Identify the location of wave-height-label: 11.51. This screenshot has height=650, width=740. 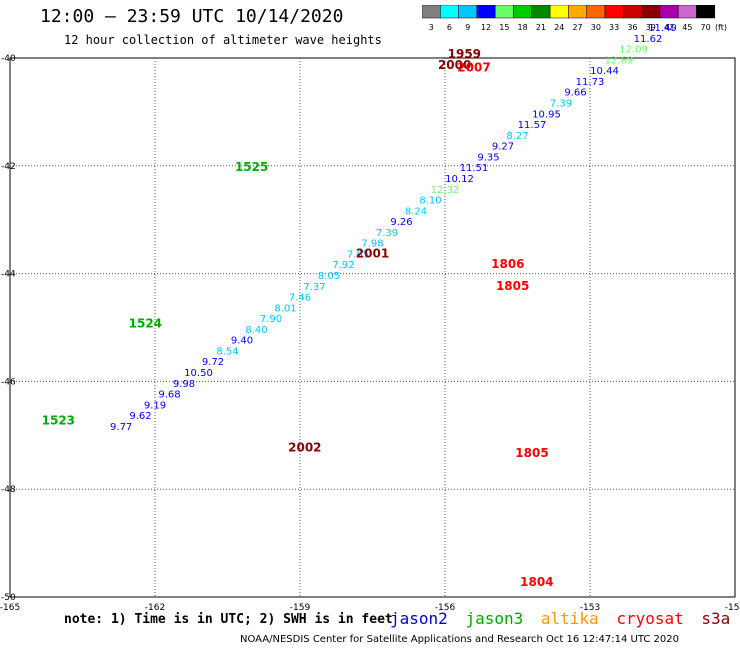
(474, 168).